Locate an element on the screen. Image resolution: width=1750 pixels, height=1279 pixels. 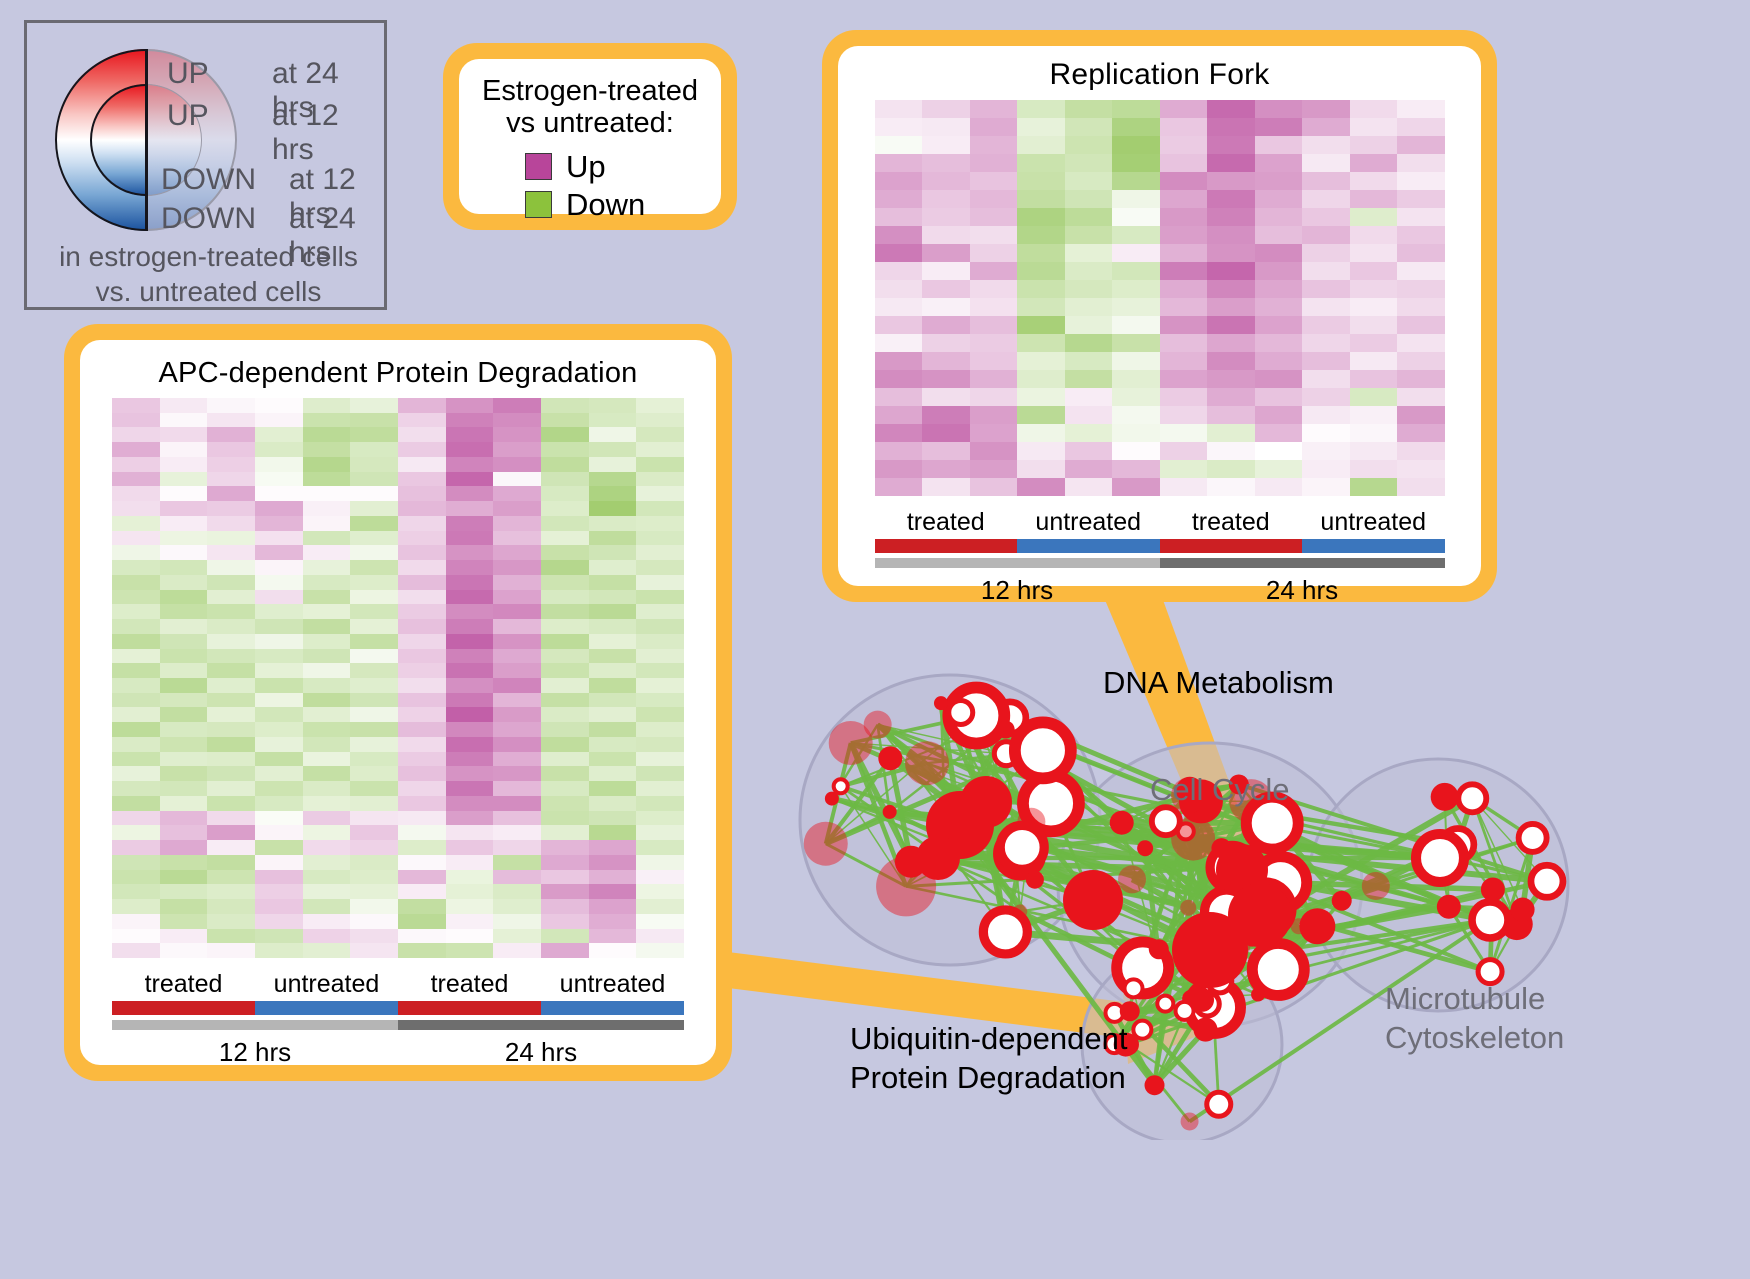
key-time-down-12: at 12 hrs is located at coordinates (322, 196).